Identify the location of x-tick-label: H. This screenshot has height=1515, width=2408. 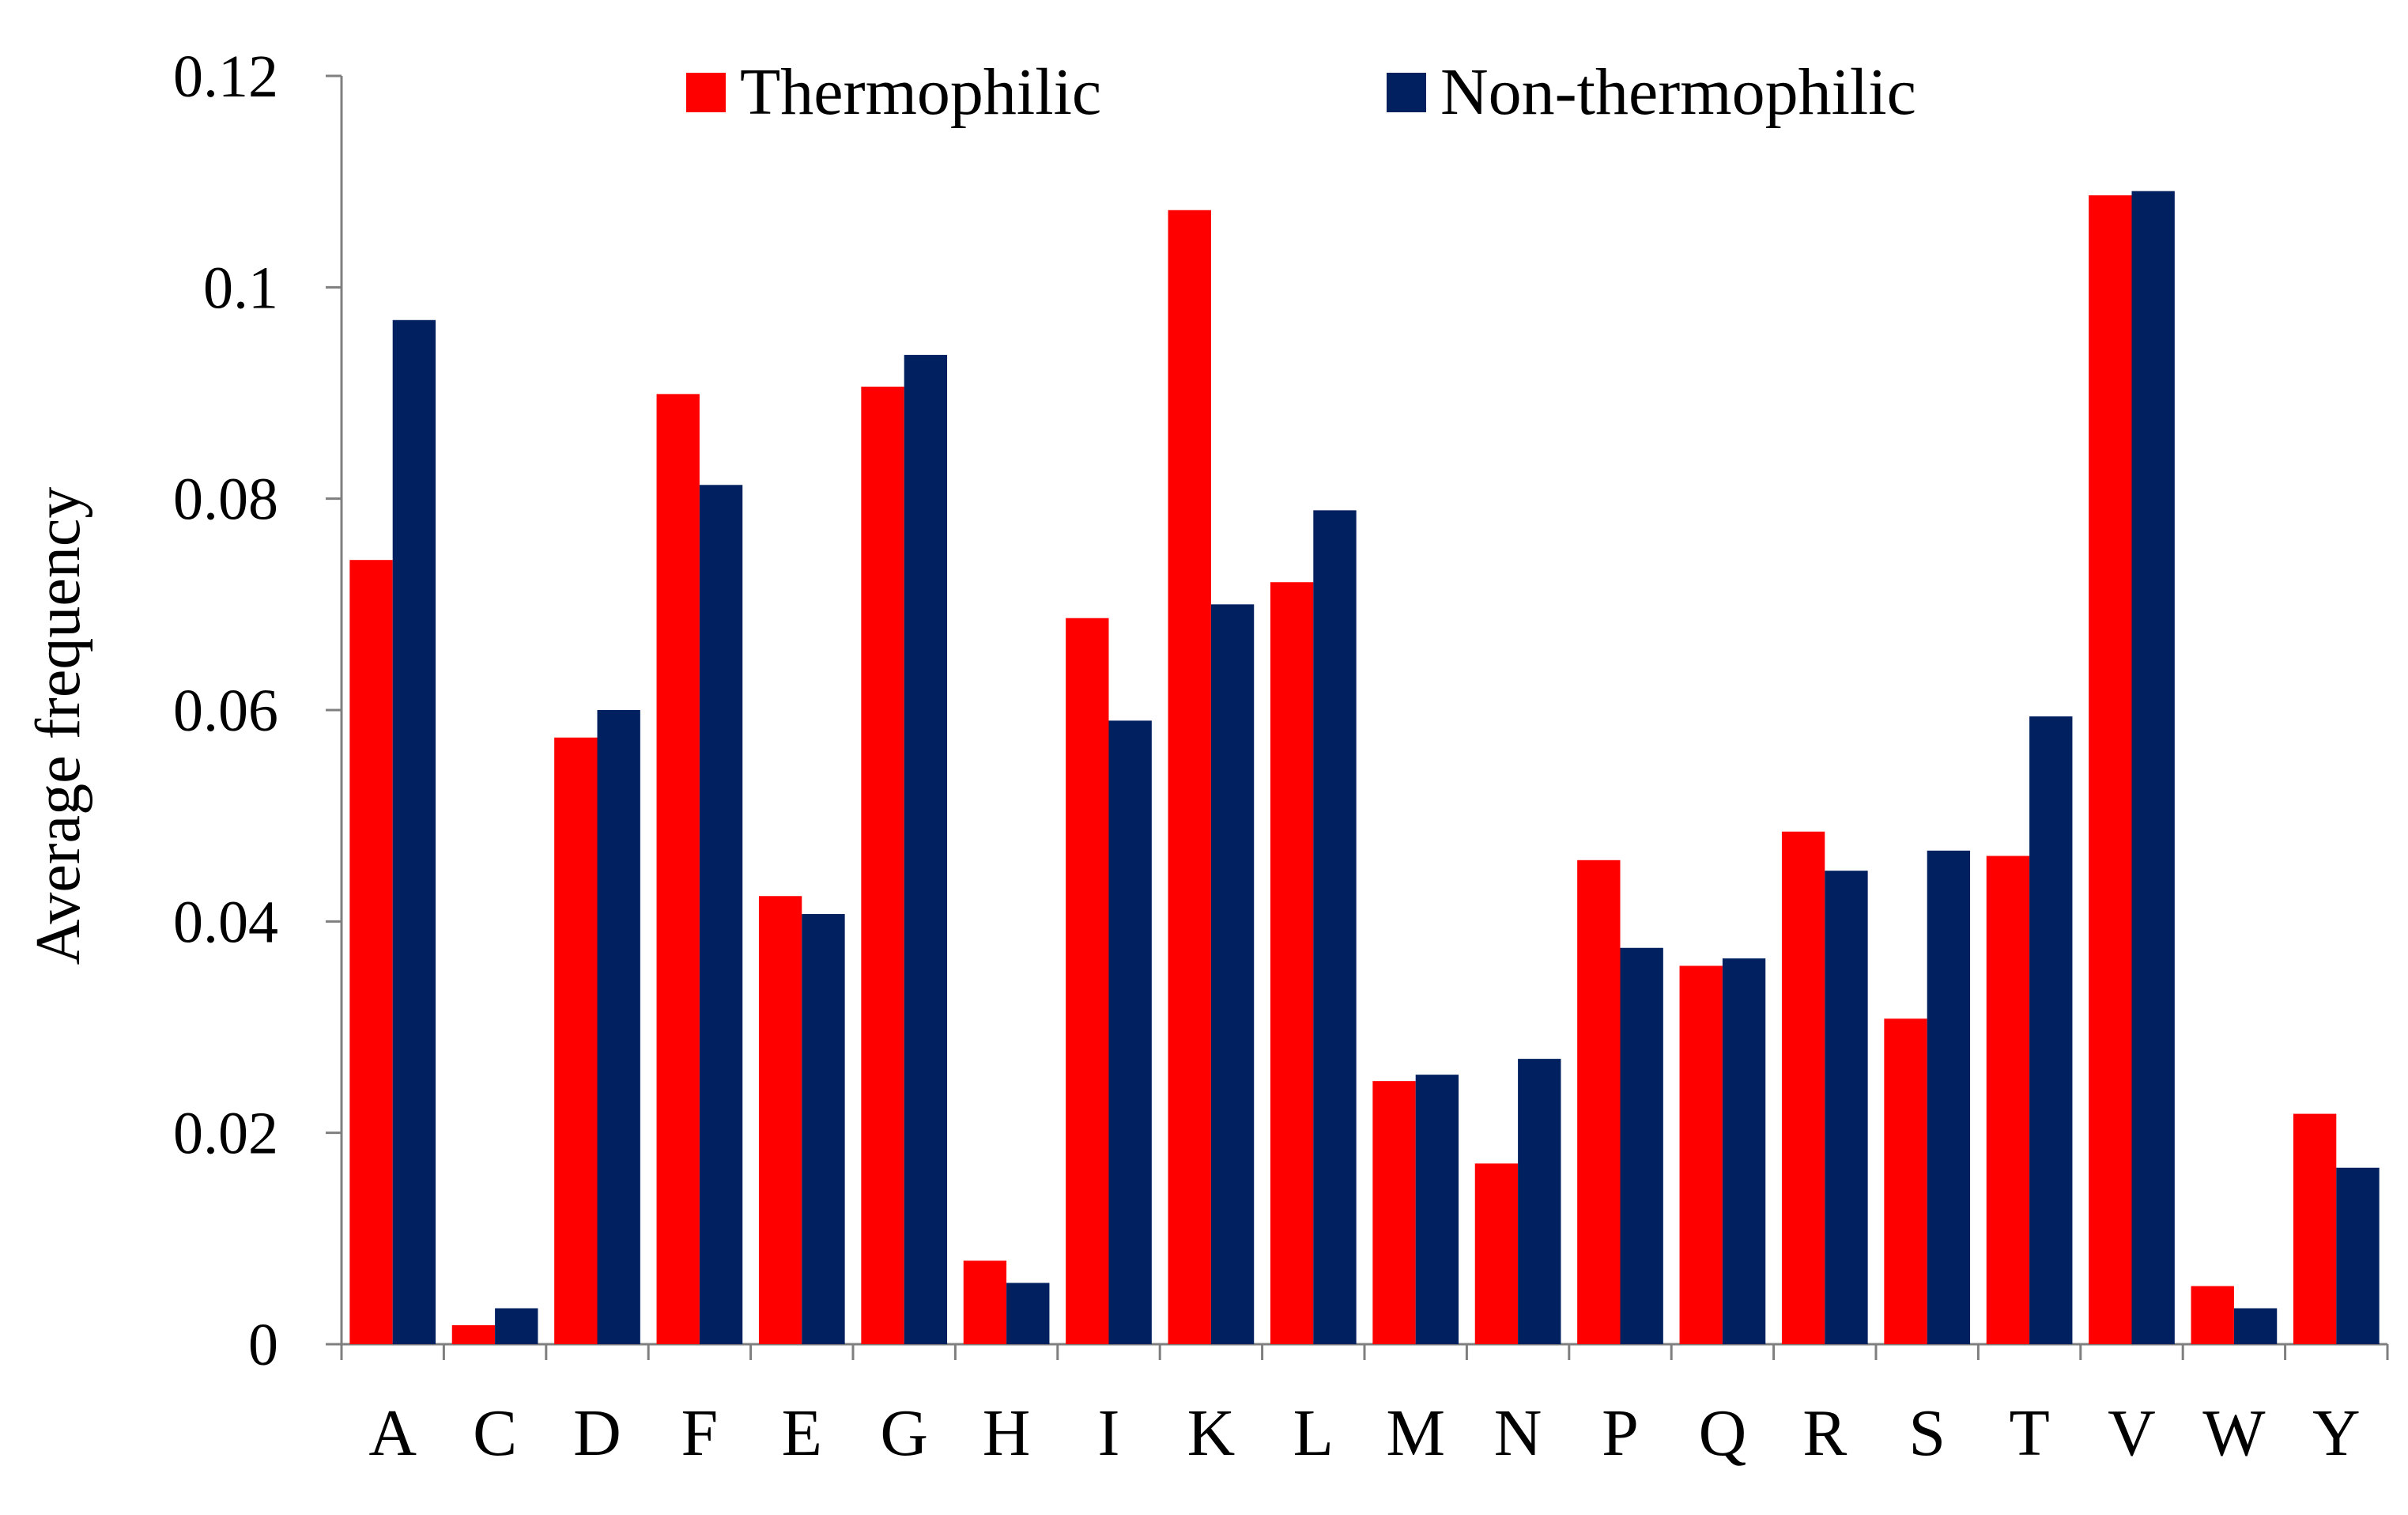
(1007, 1433).